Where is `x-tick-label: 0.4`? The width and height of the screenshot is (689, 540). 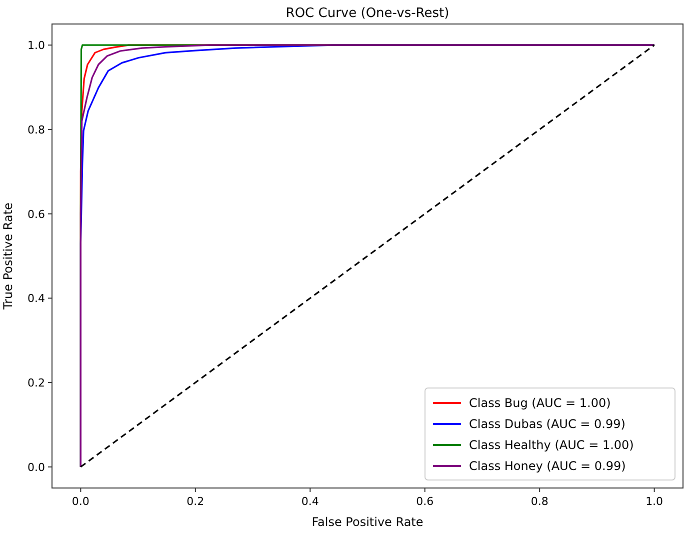
x-tick-label: 0.4 is located at coordinates (310, 501).